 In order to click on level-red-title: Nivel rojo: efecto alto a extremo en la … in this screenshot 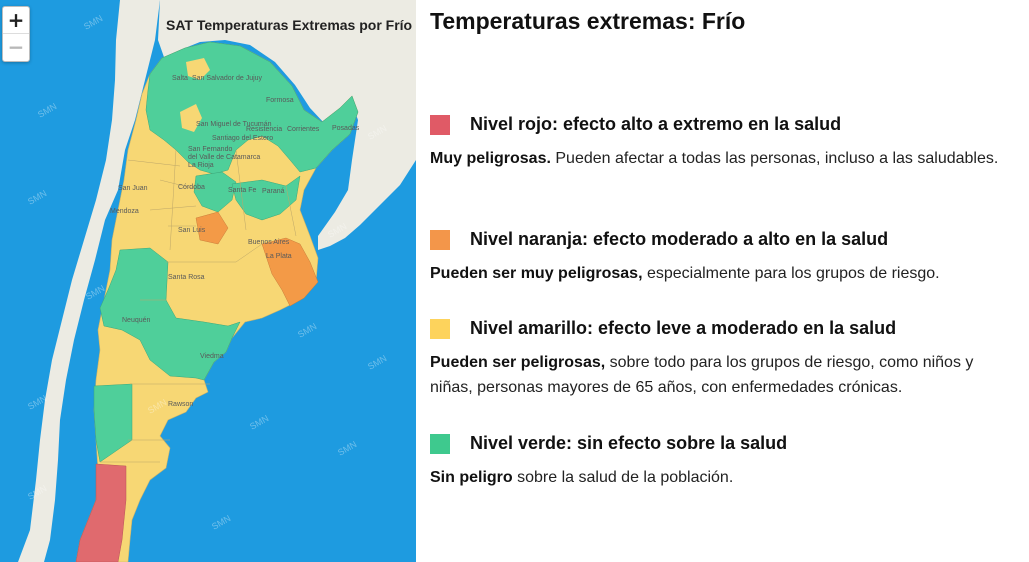, I will do `click(656, 124)`.